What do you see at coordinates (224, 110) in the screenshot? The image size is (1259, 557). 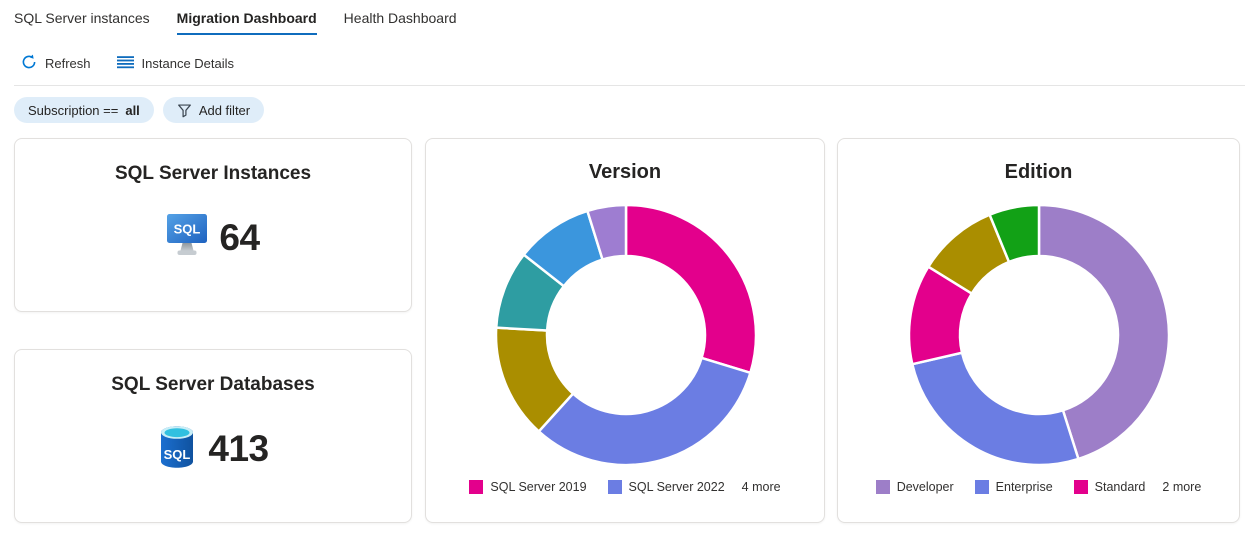 I see `add-filter-label: Add filter` at bounding box center [224, 110].